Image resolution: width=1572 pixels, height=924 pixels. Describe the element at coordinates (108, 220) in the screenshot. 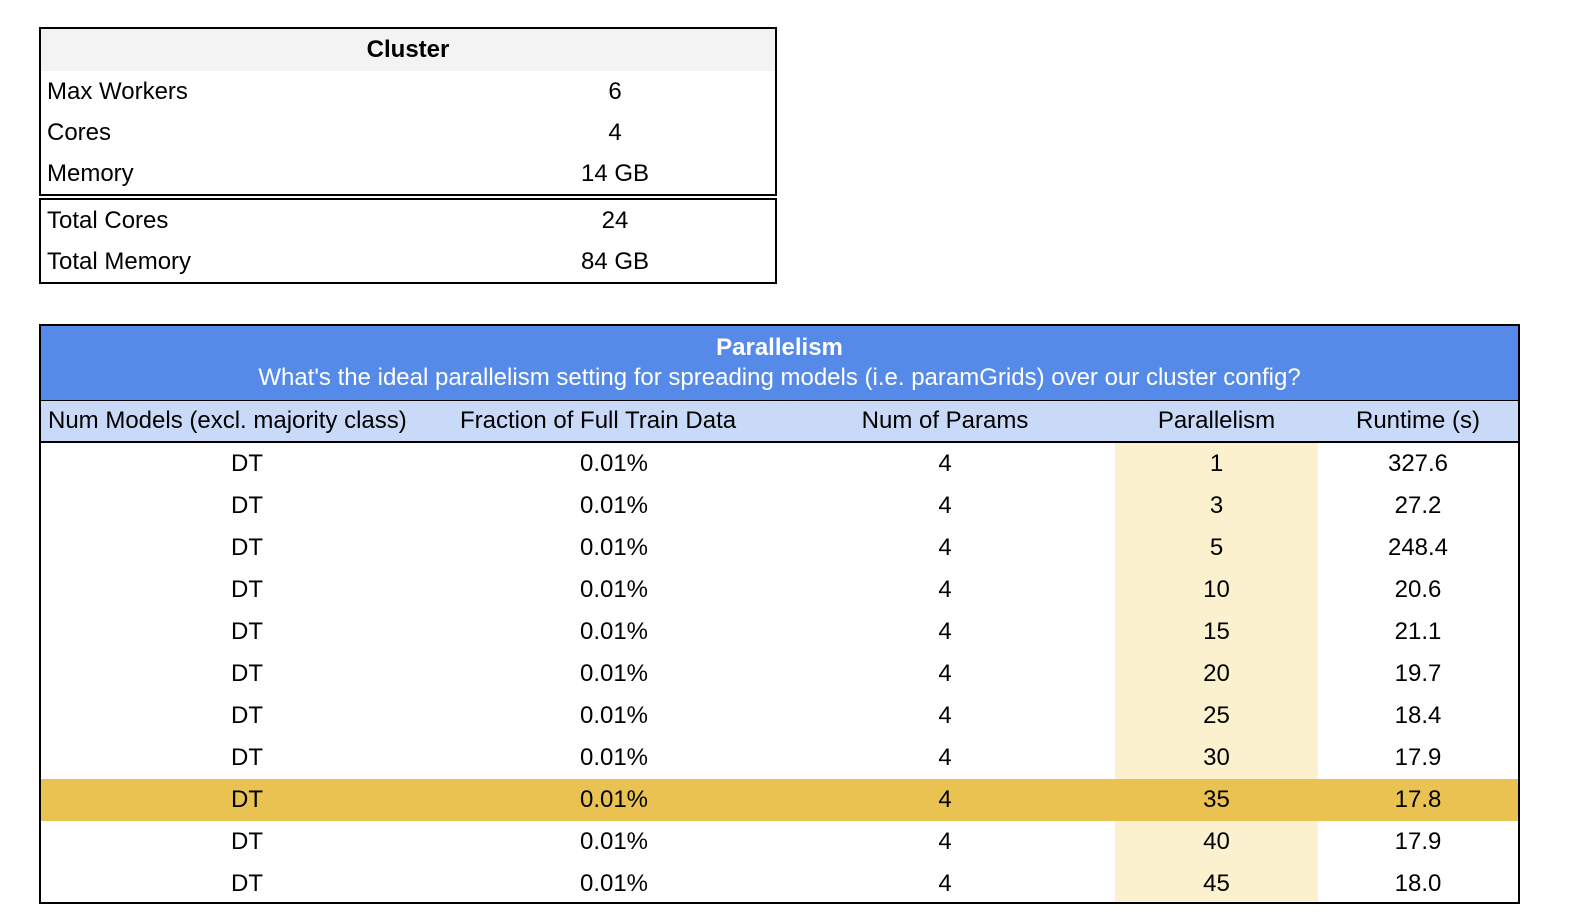

I see `totals-row-label: Total Cores` at that location.